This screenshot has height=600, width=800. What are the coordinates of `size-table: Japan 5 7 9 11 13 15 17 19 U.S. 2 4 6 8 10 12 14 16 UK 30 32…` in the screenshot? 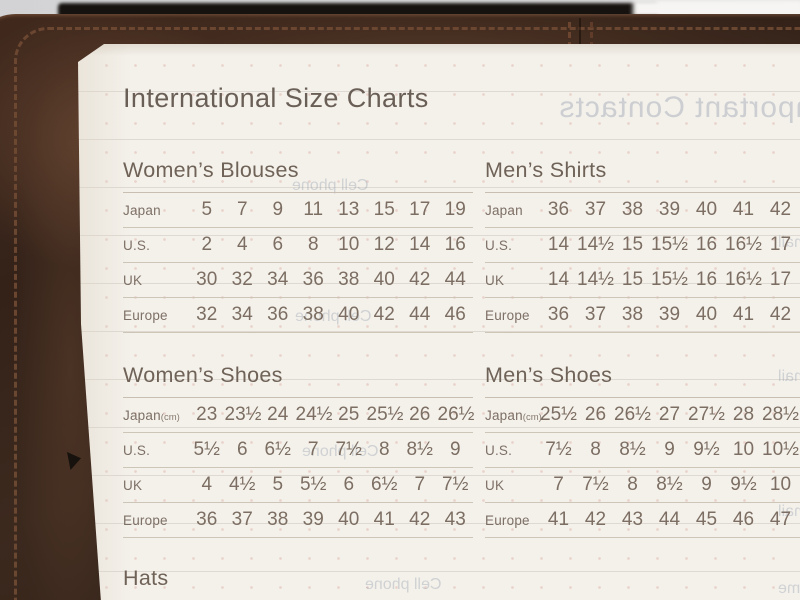 It's located at (298, 262).